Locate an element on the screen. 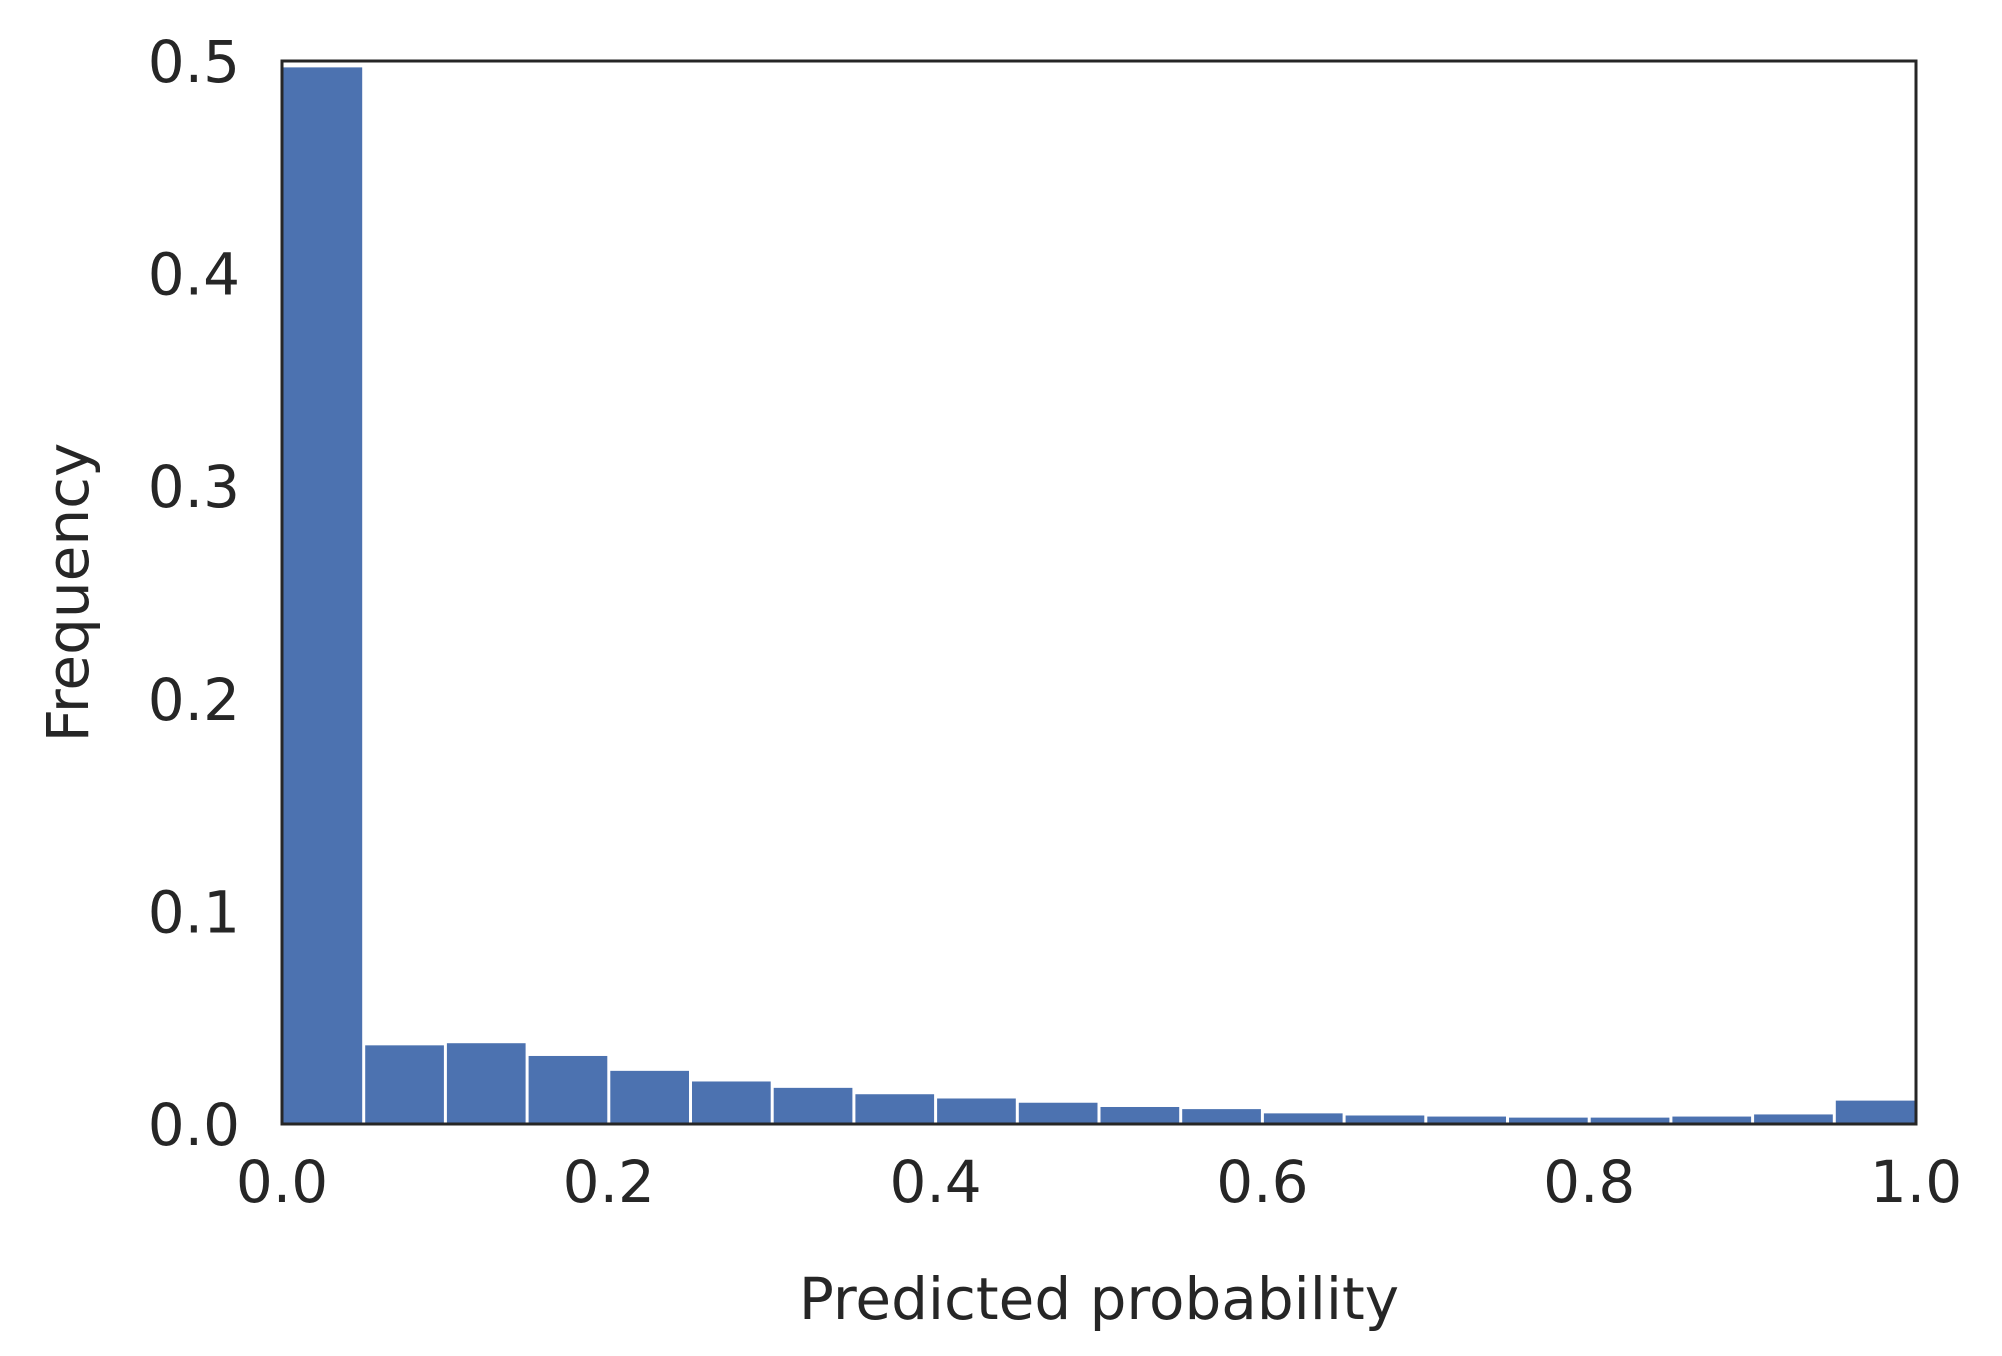 This screenshot has height=1356, width=2002. y-axis-label: Frequency is located at coordinates (68, 593).